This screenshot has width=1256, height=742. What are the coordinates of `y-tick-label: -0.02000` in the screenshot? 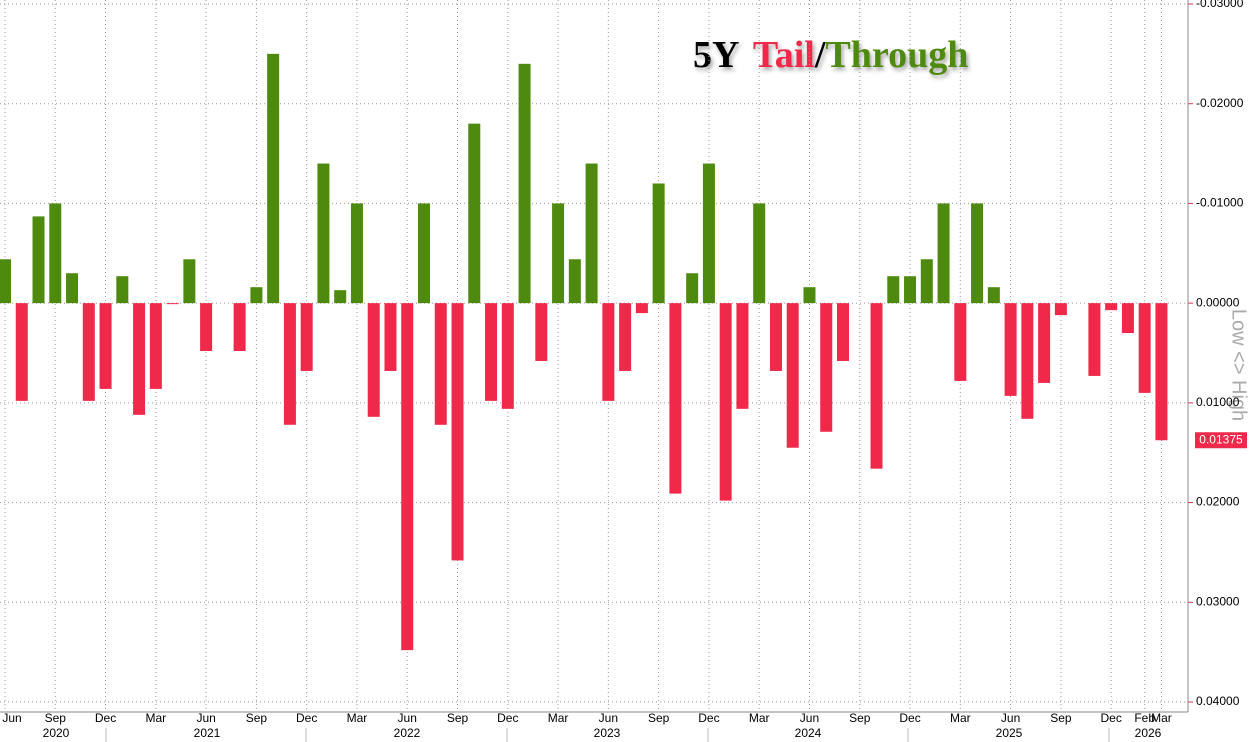 It's located at (1220, 103).